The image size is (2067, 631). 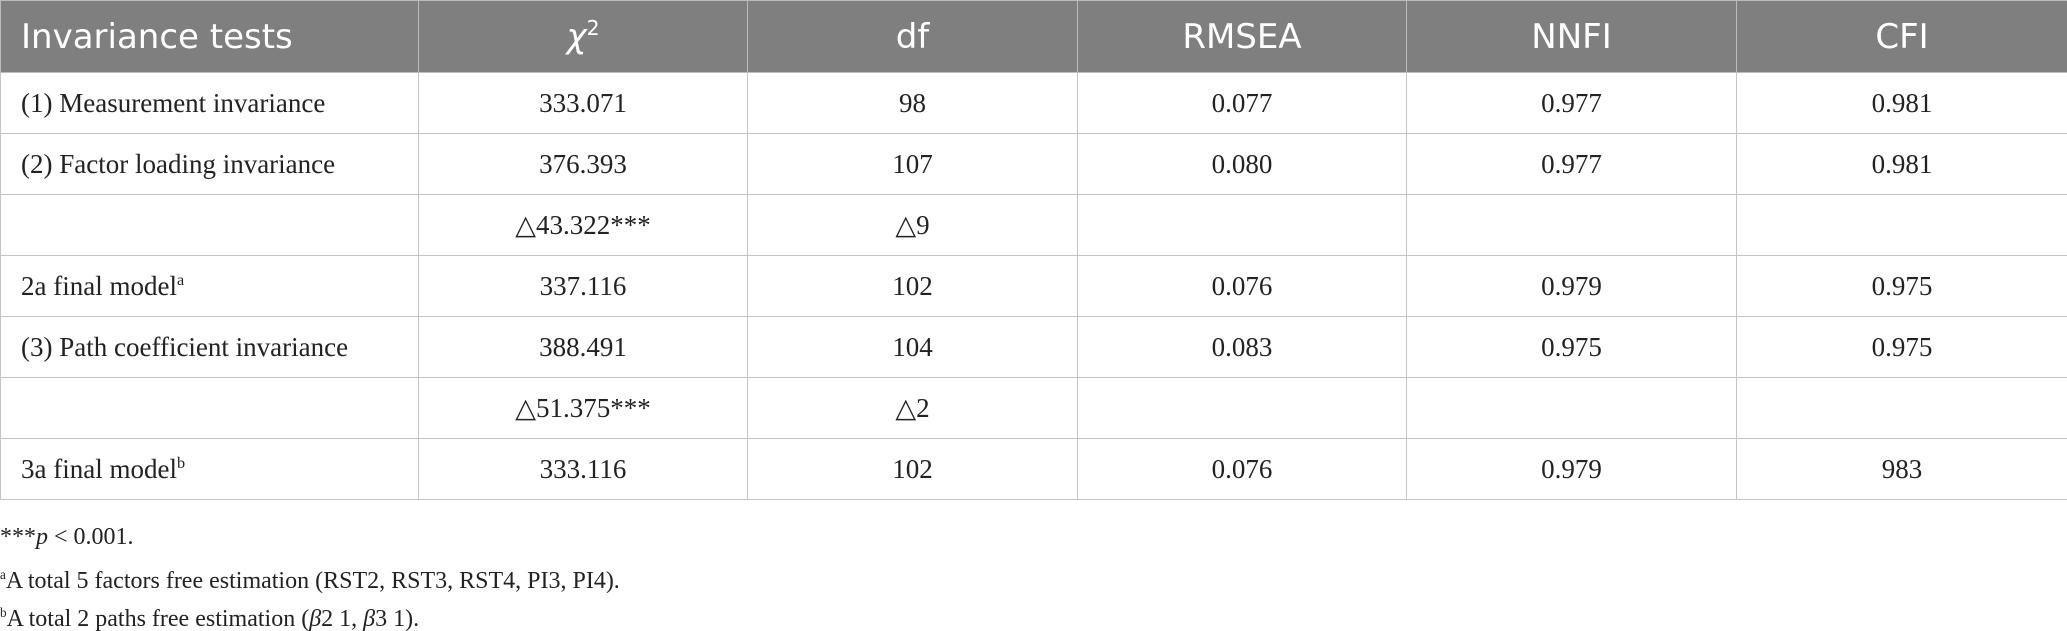 I want to click on table-cell: 0.981, so click(x=1901, y=164).